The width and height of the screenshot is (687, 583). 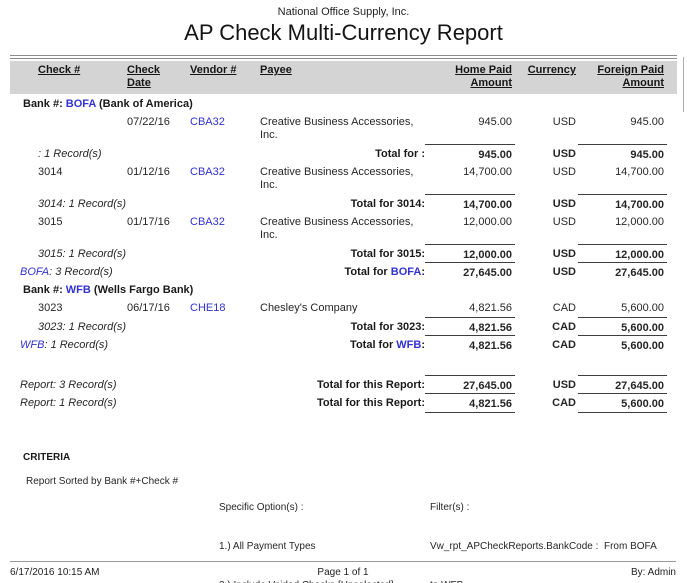 What do you see at coordinates (387, 327) in the screenshot?
I see `total-label: Total for 3023:` at bounding box center [387, 327].